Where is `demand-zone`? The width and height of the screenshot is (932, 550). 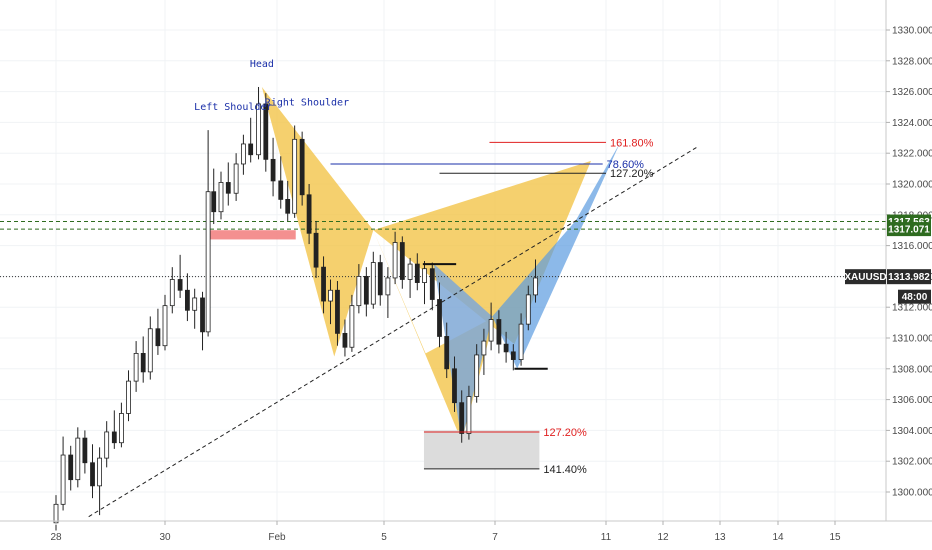 demand-zone is located at coordinates (481, 449).